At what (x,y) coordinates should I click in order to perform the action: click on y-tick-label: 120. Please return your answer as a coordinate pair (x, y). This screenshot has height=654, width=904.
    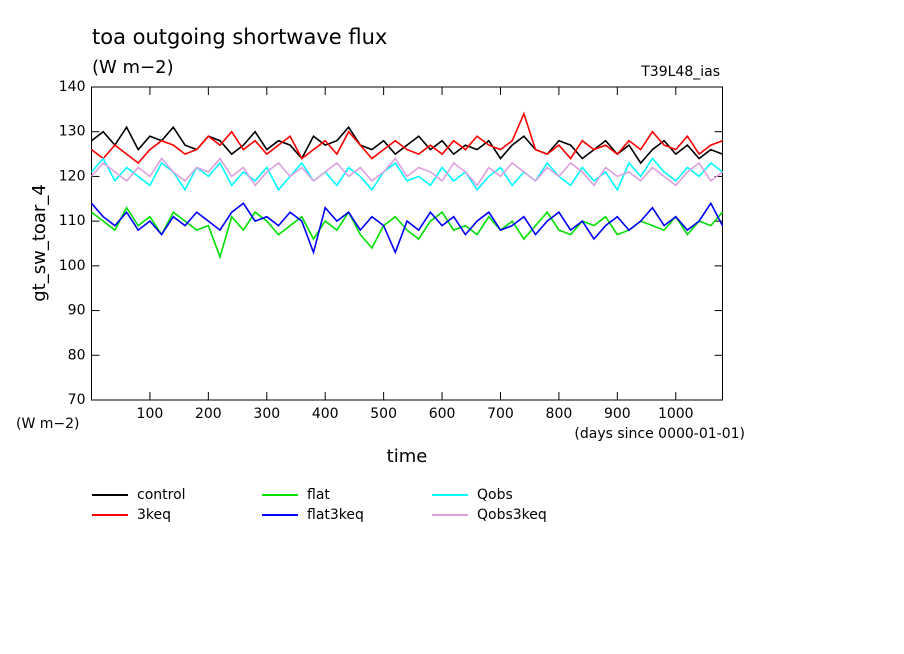
    Looking at the image, I should click on (72, 176).